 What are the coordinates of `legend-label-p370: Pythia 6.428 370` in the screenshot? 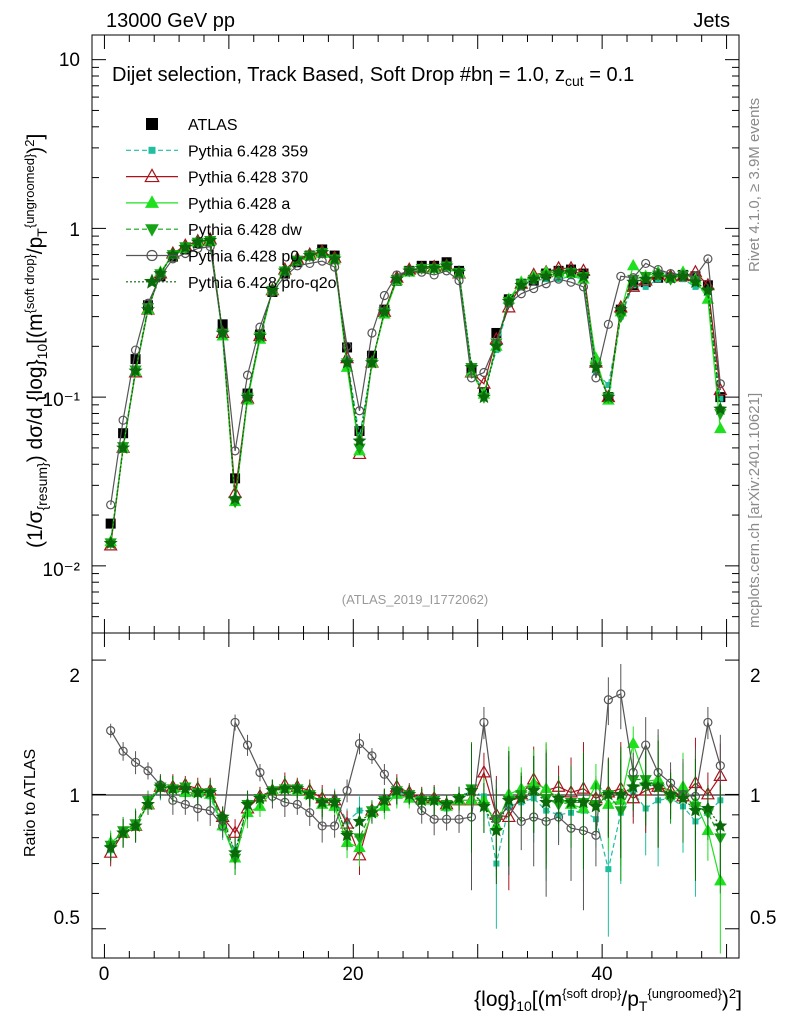 It's located at (248, 178).